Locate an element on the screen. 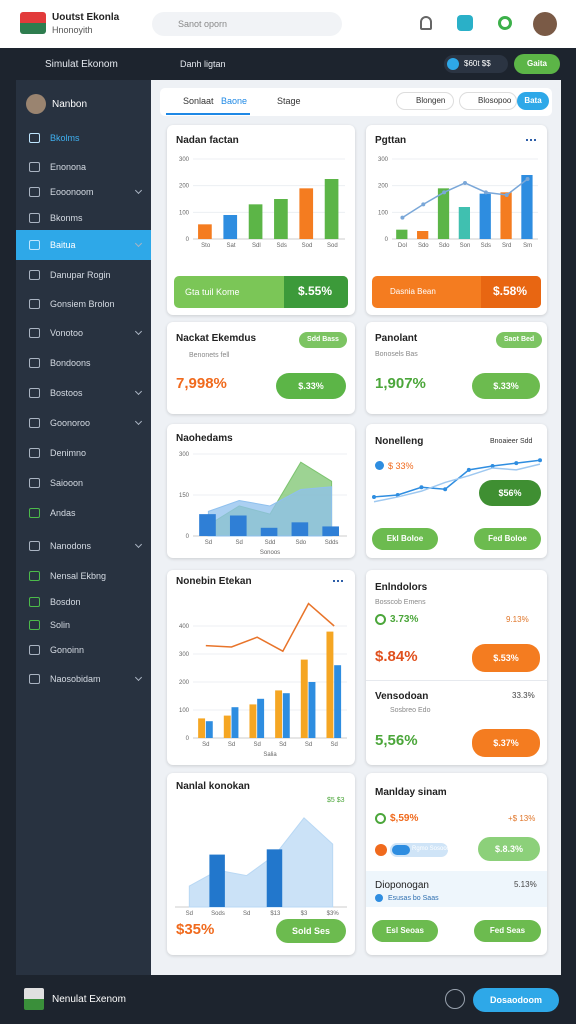 This screenshot has width=576, height=1024. footer-title: Nenulat Exenom is located at coordinates (89, 999).